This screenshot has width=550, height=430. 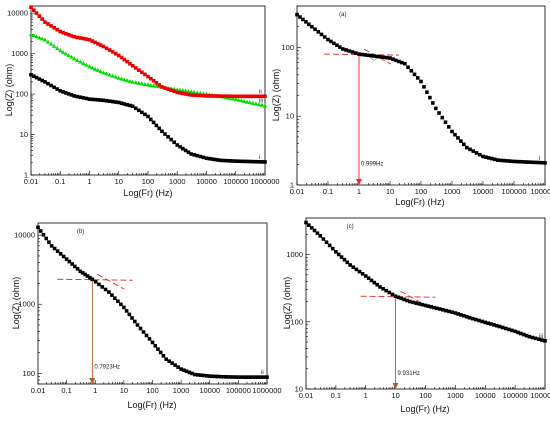 I want to click on x-tick-label: 100000, so click(x=513, y=191).